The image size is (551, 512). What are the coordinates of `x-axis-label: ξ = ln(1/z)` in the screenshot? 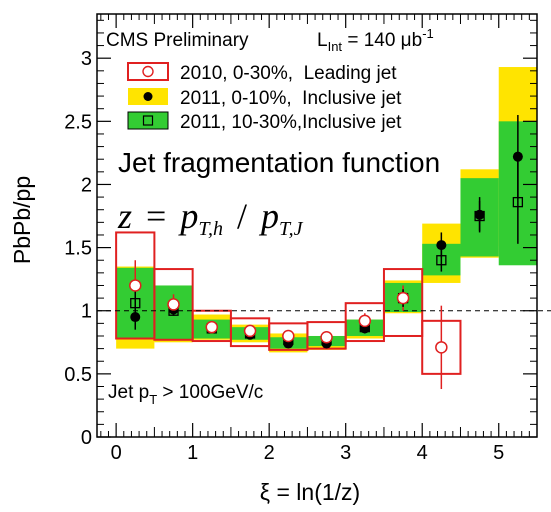 It's located at (310, 492).